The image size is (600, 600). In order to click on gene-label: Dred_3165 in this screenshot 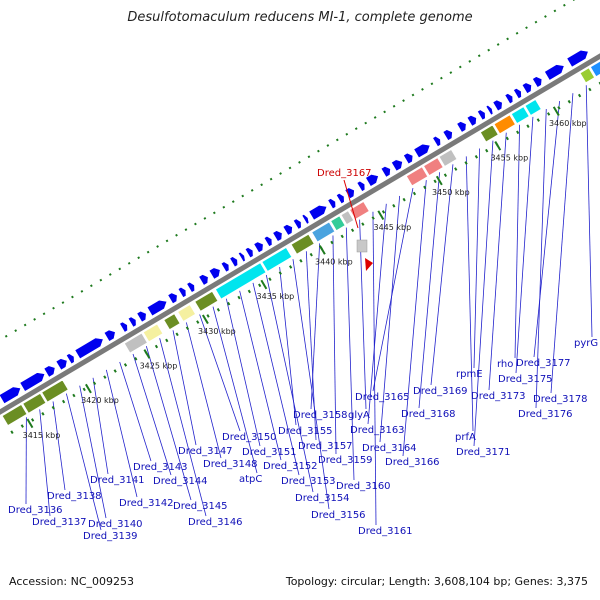, I will do `click(382, 397)`.